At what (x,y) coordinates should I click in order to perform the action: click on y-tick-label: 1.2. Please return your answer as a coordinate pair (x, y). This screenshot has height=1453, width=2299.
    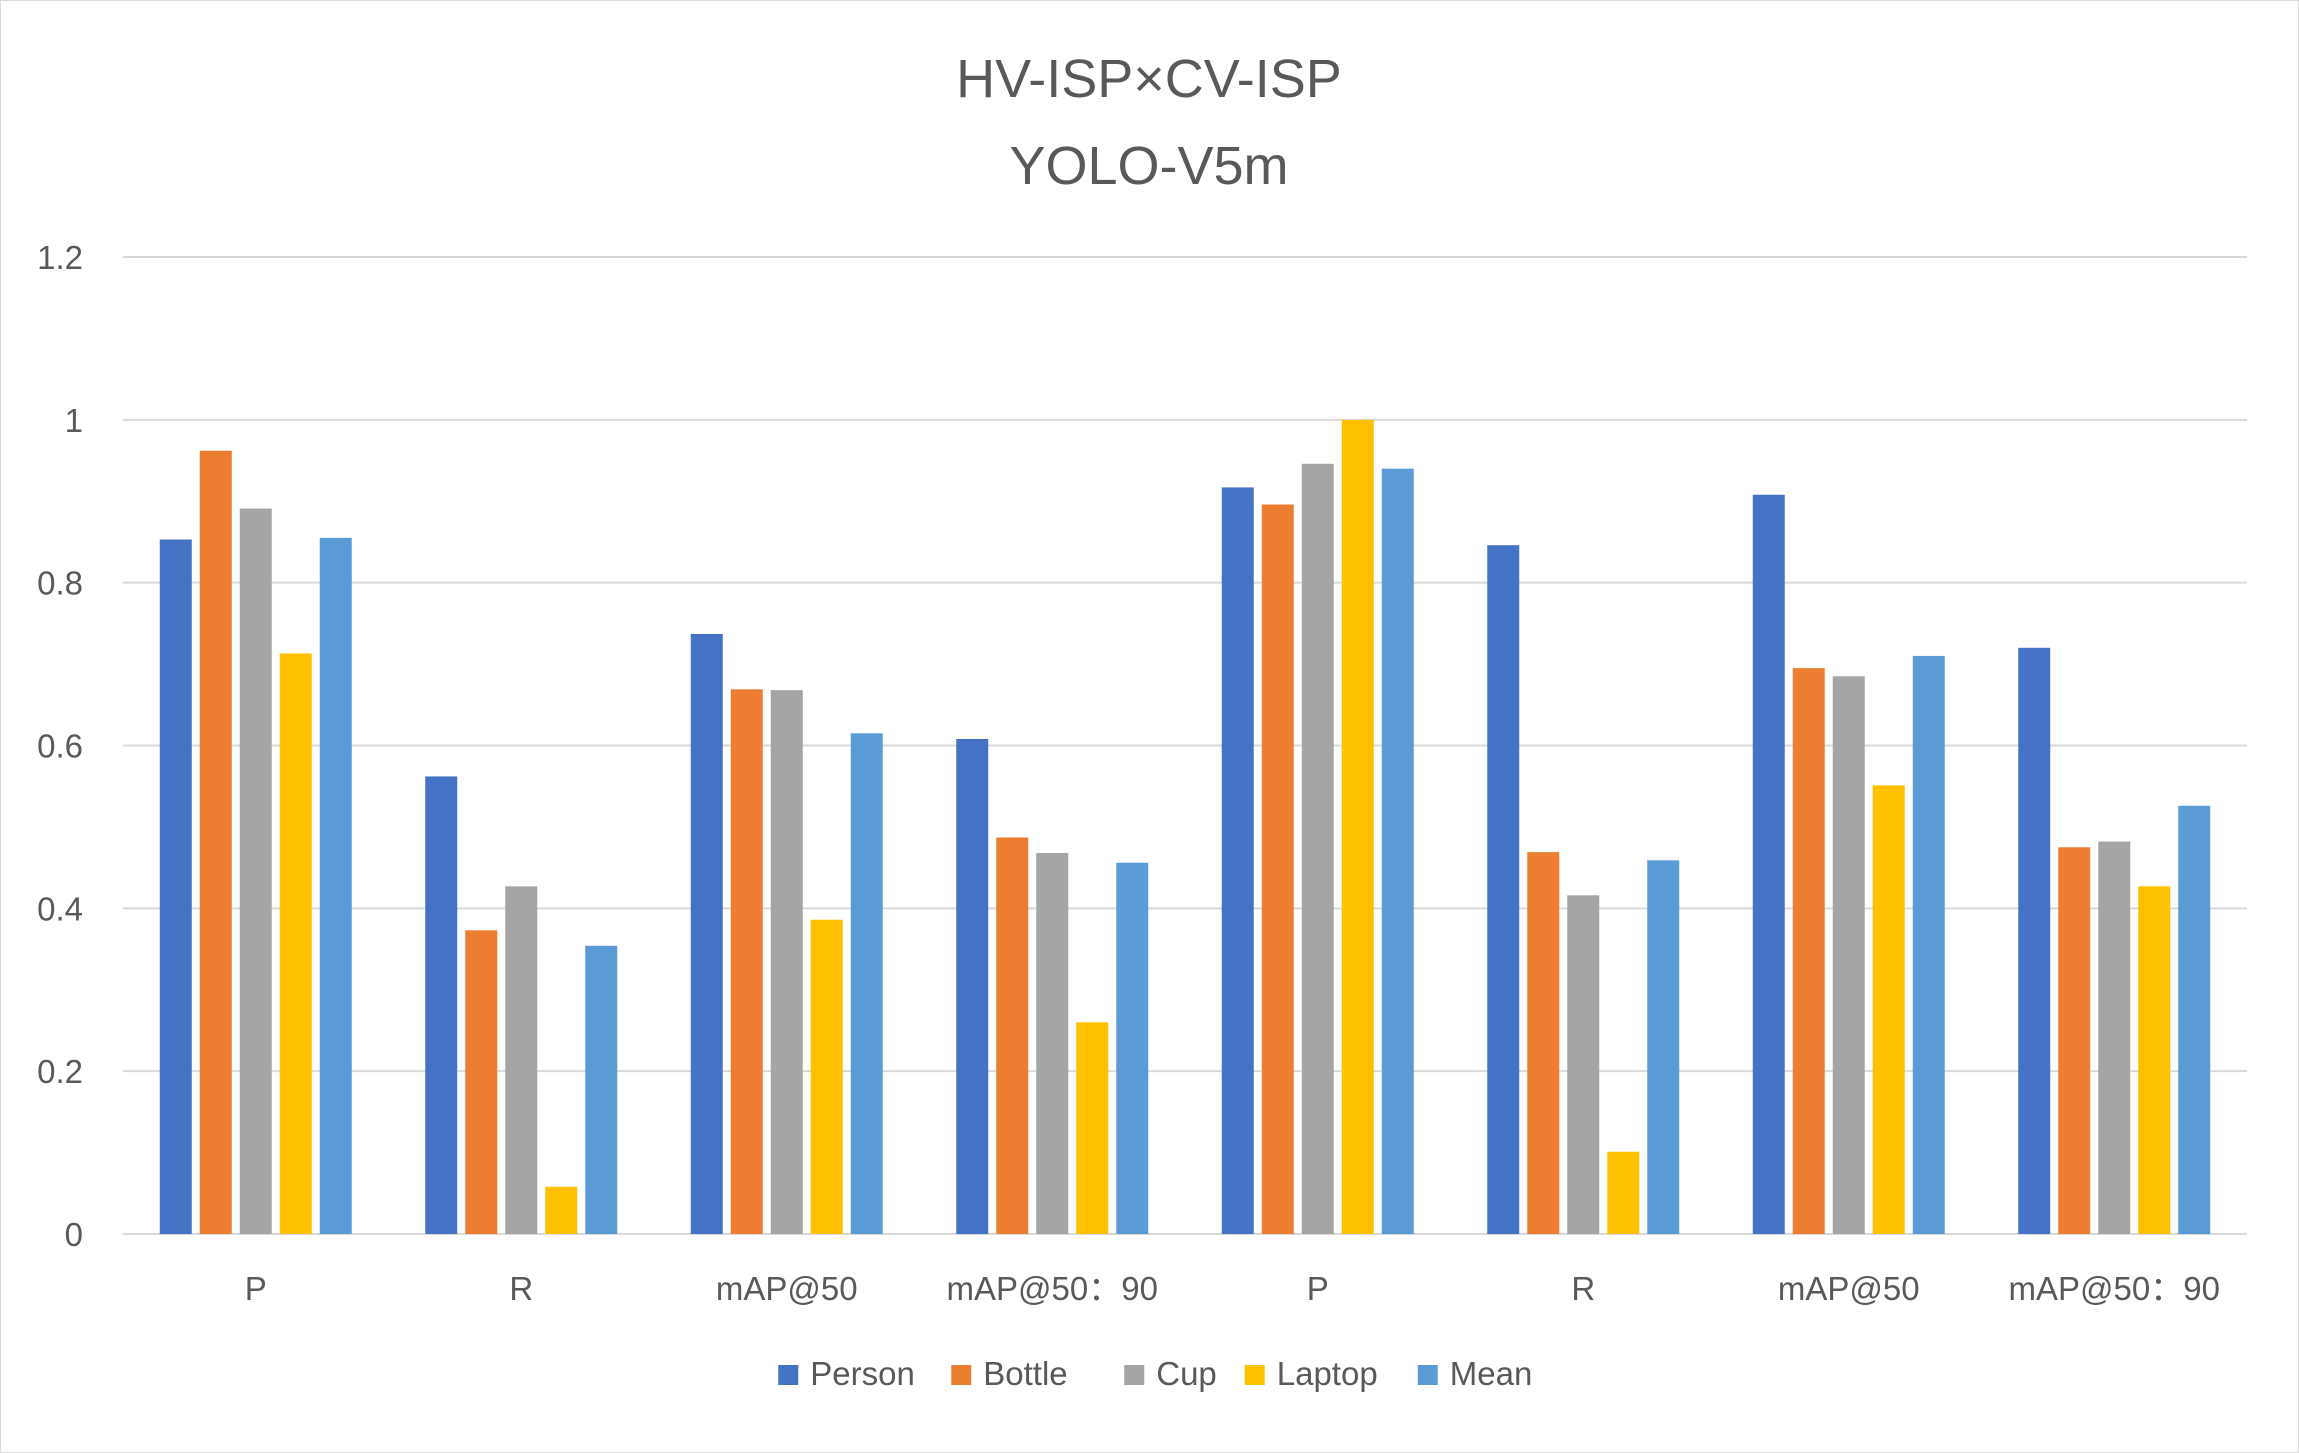
    Looking at the image, I should click on (60, 257).